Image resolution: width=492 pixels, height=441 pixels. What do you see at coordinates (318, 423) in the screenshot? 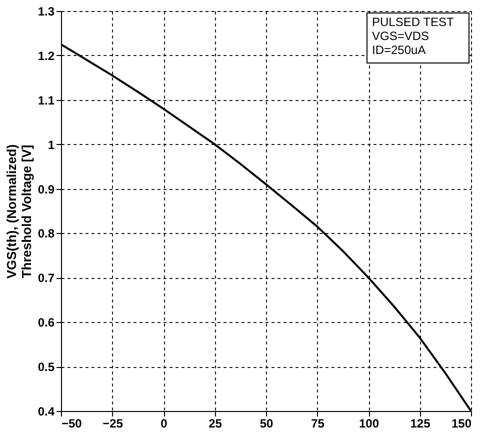
I see `x-tick-label: 75` at bounding box center [318, 423].